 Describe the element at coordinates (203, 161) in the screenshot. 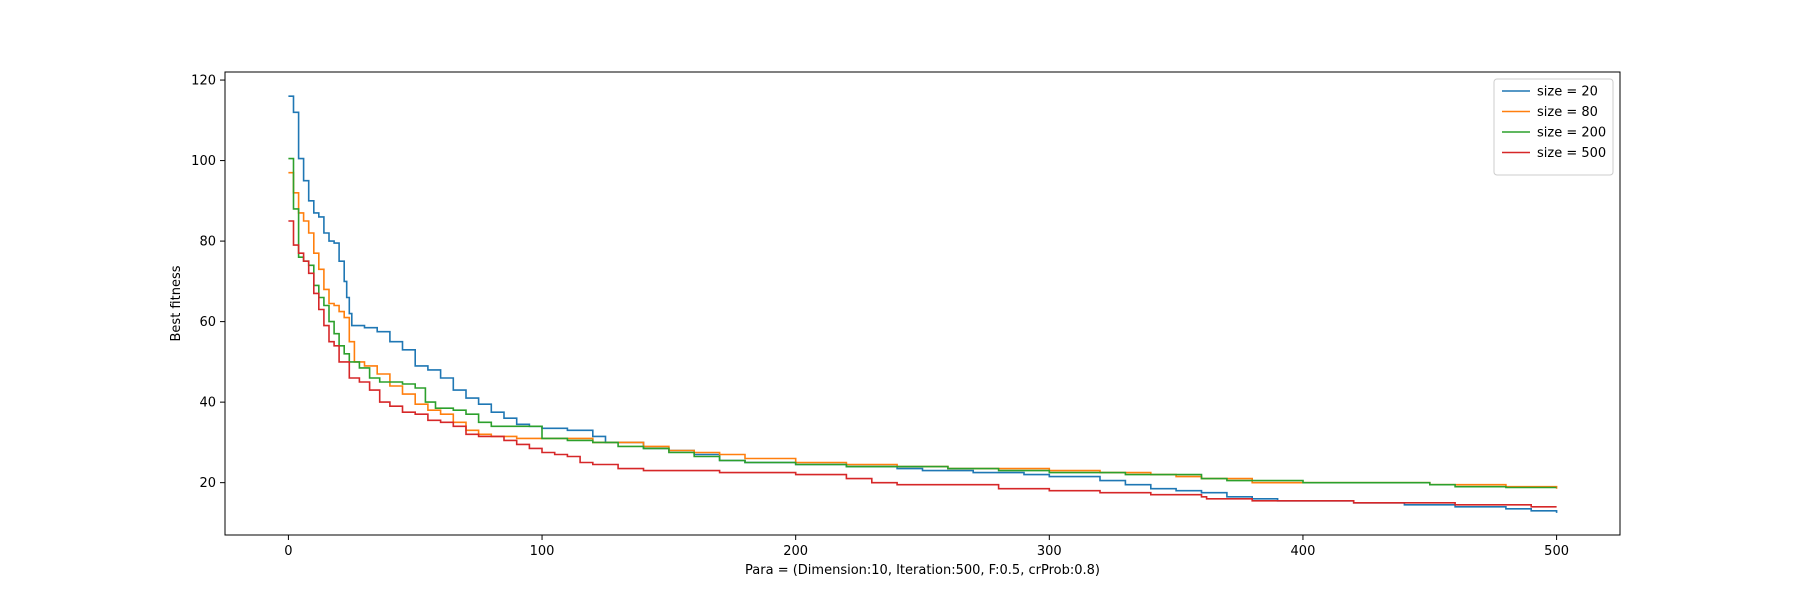

I see `y-tick-label: 100` at that location.